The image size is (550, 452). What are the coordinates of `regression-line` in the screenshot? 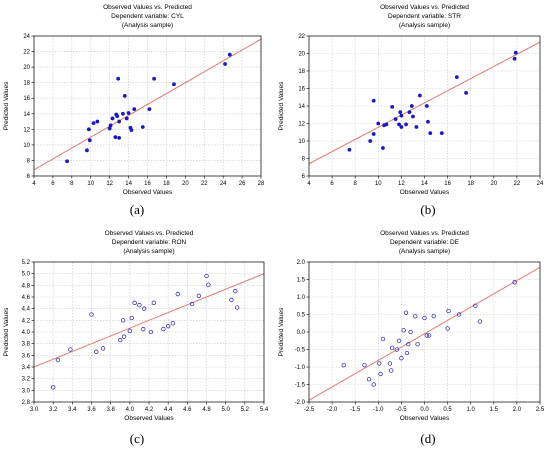 It's located at (424, 333).